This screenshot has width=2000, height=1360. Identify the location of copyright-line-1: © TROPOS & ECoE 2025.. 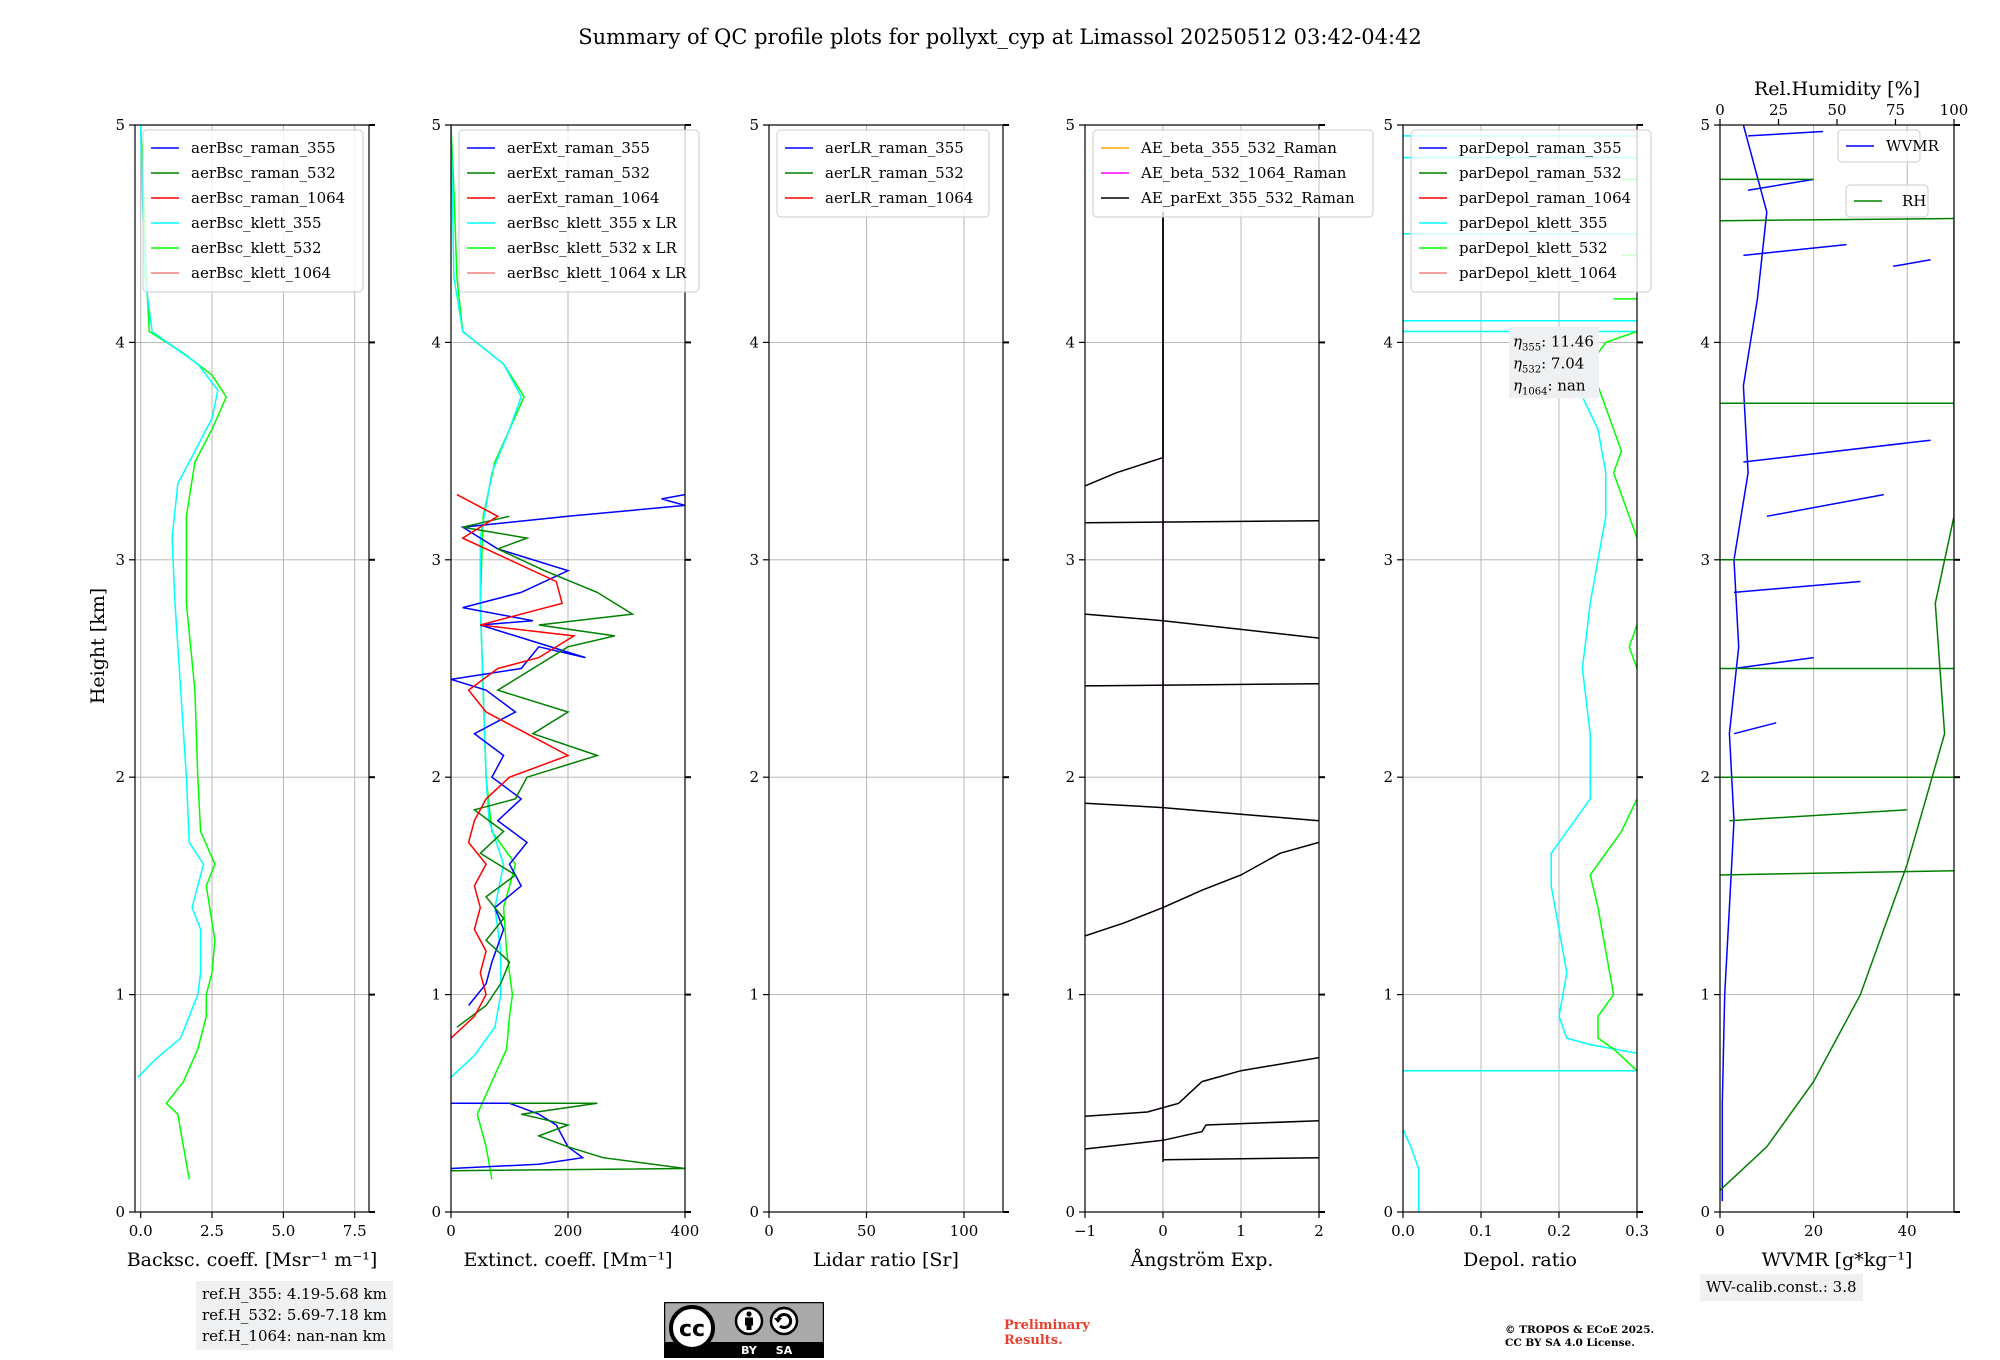
(1580, 1330).